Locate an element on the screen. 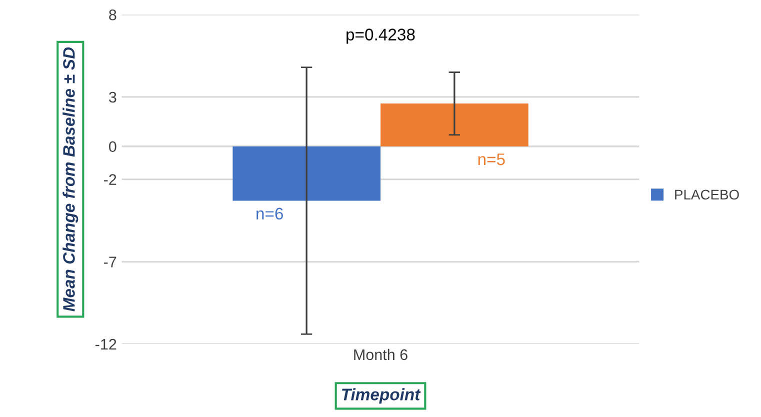  x-axis-title: Timepoint is located at coordinates (381, 396).